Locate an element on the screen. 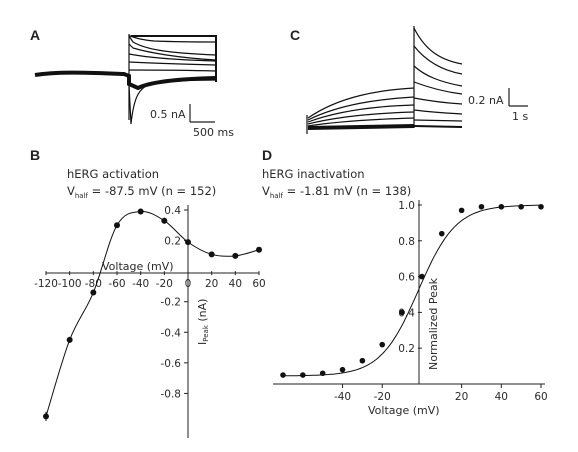 The width and height of the screenshot is (578, 452). chart-b-y-ticks: 0.4 0.2 -0.2 -0.4 -0.6 -0.8 is located at coordinates (174, 302).